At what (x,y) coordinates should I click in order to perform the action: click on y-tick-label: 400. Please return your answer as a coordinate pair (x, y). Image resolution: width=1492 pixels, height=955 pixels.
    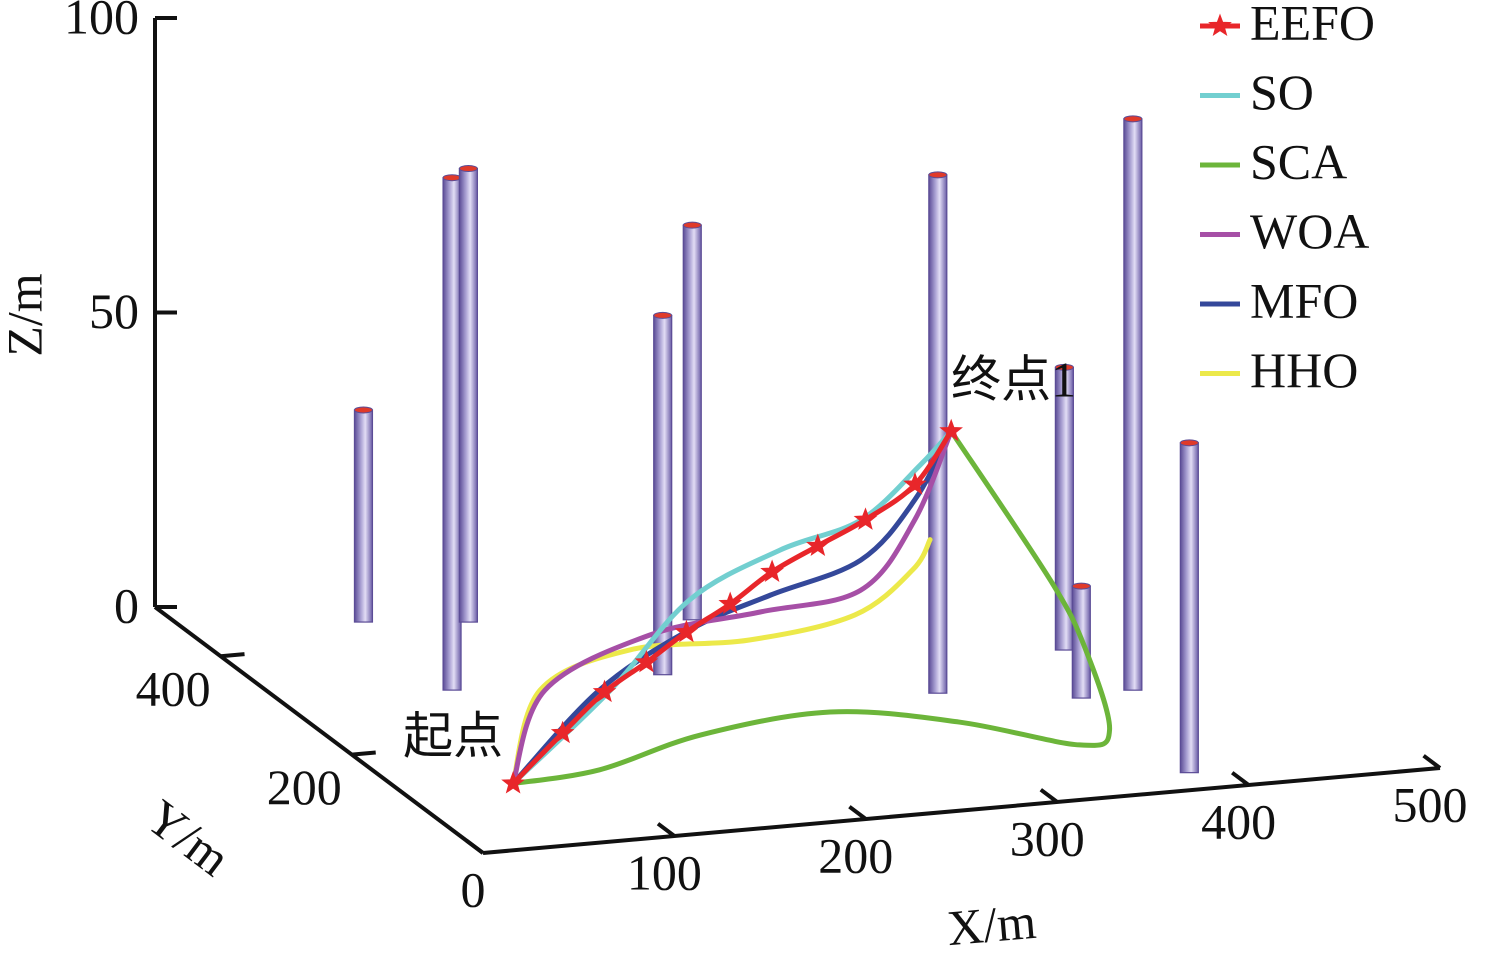
    Looking at the image, I should click on (173, 689).